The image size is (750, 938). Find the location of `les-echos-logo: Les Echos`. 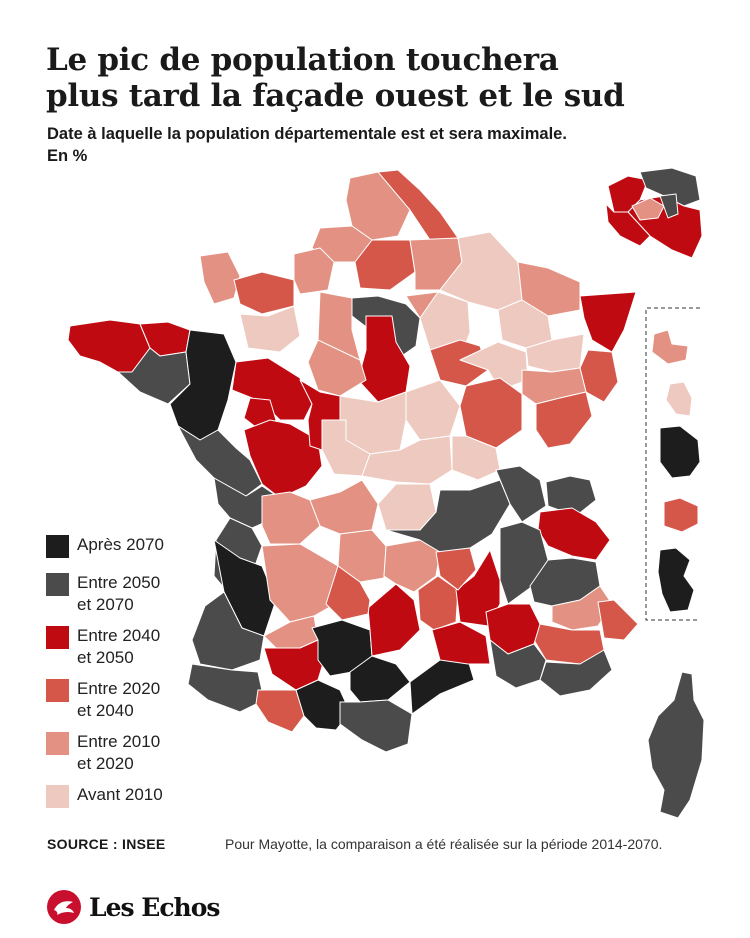

les-echos-logo: Les Echos is located at coordinates (133, 907).